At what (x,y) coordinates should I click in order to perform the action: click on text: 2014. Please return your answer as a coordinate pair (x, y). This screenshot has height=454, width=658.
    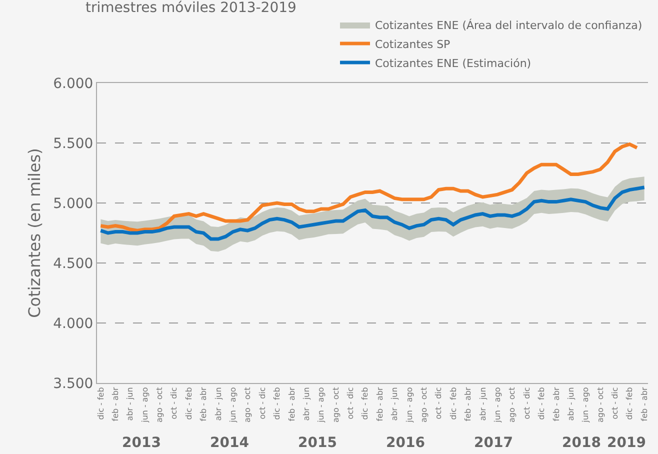
    Looking at the image, I should click on (230, 443).